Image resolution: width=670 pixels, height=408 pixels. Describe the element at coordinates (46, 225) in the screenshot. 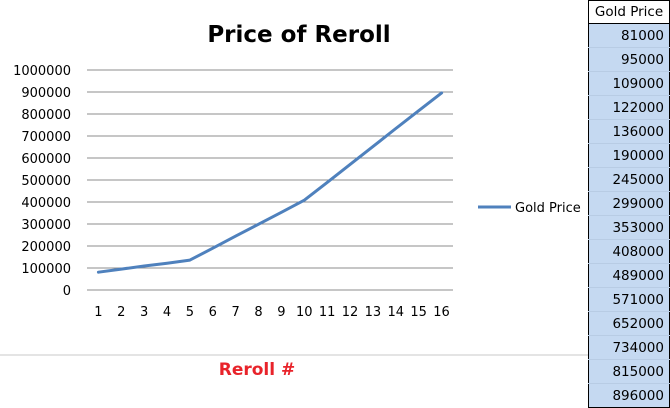

I see `y-tick-label: 300000` at that location.